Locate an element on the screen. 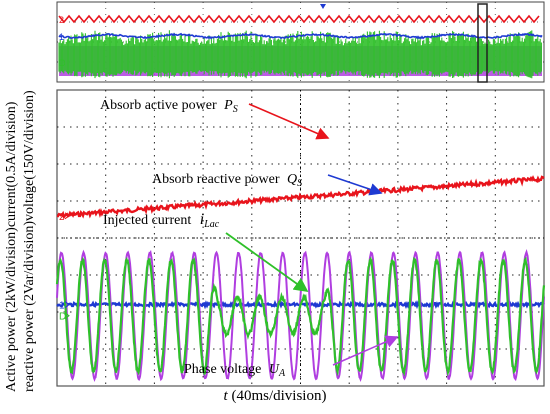 The height and width of the screenshot is (414, 550). overview-current-trace is located at coordinates (300, 54).